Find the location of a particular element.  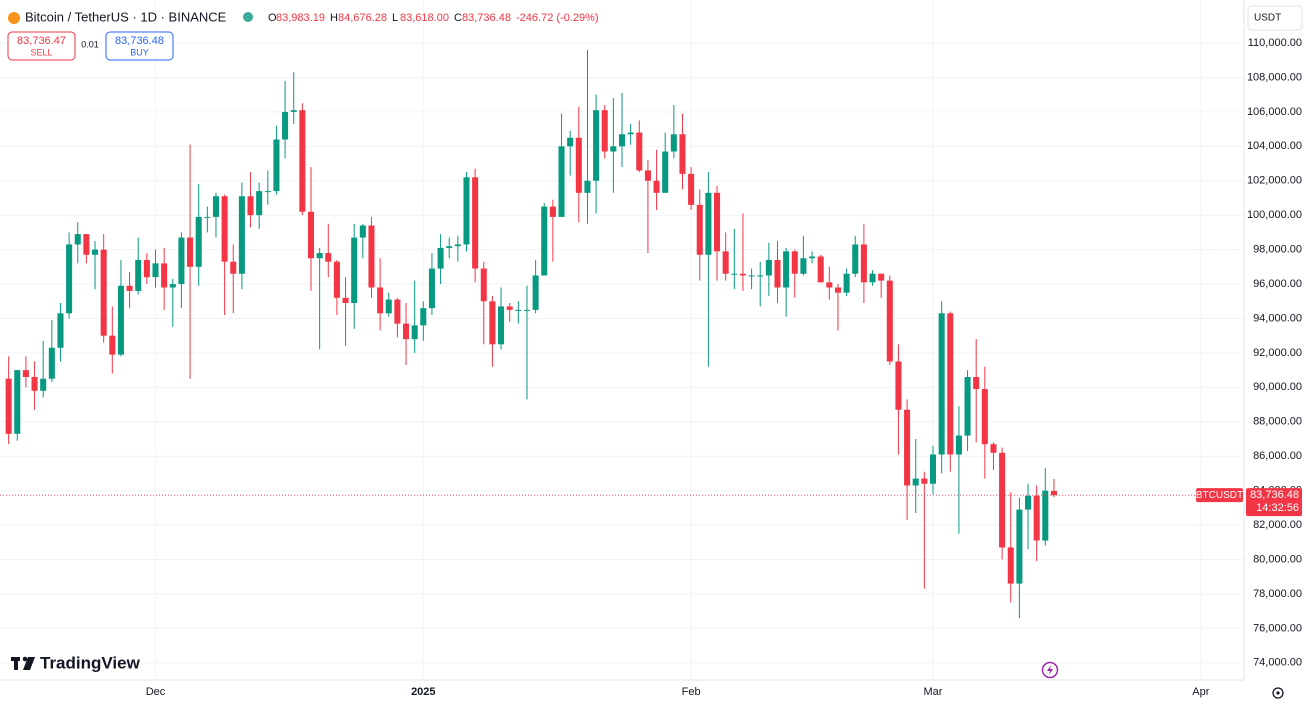

status-dot is located at coordinates (248, 17).